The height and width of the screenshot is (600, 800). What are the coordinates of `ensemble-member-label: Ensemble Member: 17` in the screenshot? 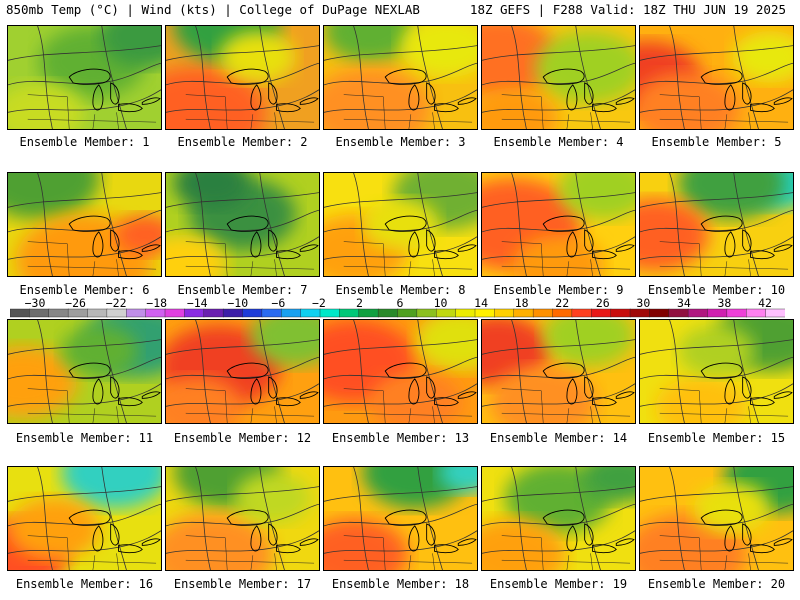 It's located at (242, 584).